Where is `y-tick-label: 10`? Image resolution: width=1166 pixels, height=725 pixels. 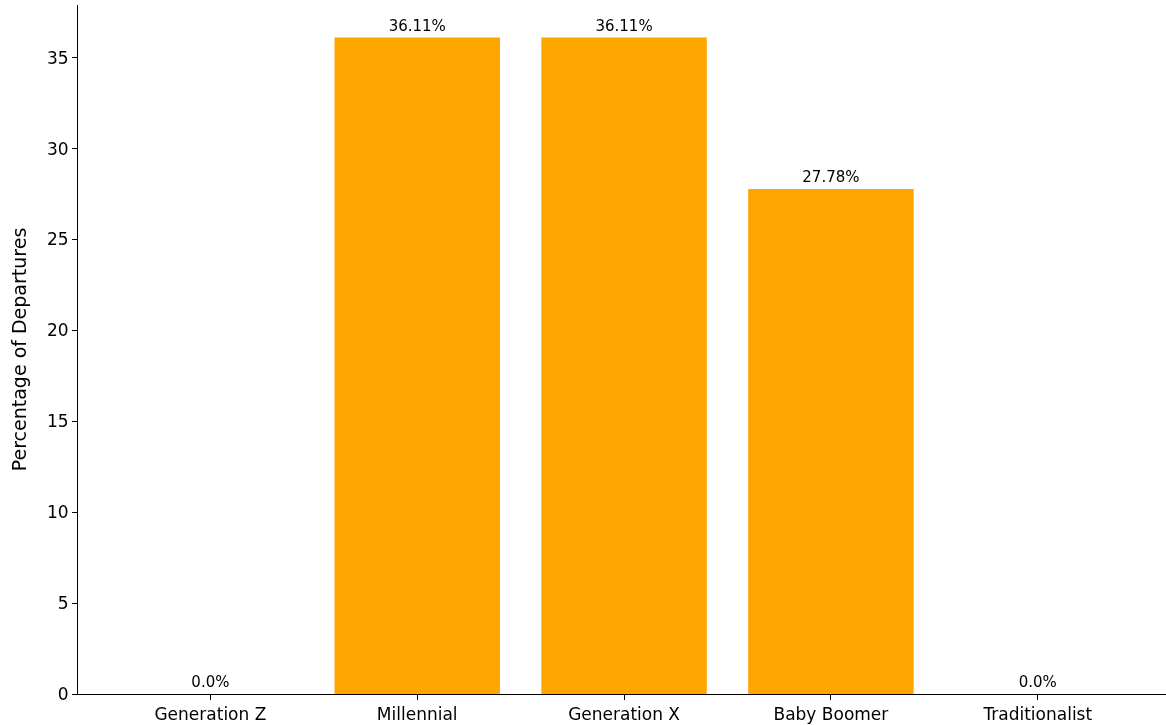
y-tick-label: 10 is located at coordinates (57, 512).